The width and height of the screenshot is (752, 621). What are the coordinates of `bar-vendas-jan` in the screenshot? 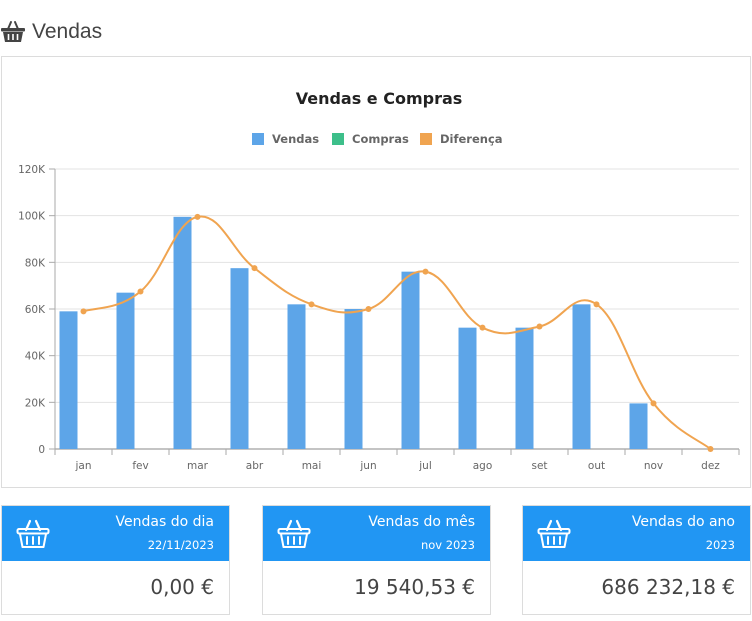 It's located at (68, 380).